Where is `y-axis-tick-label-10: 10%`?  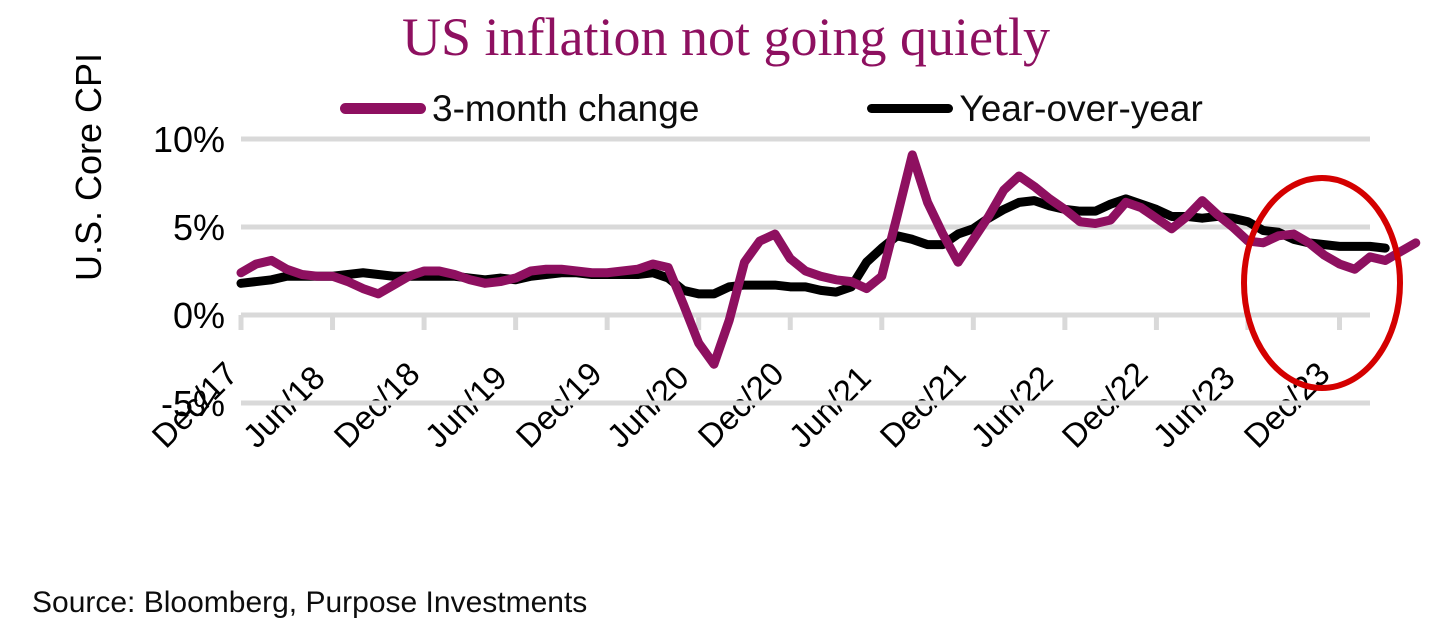 y-axis-tick-label-10: 10% is located at coordinates (188, 139).